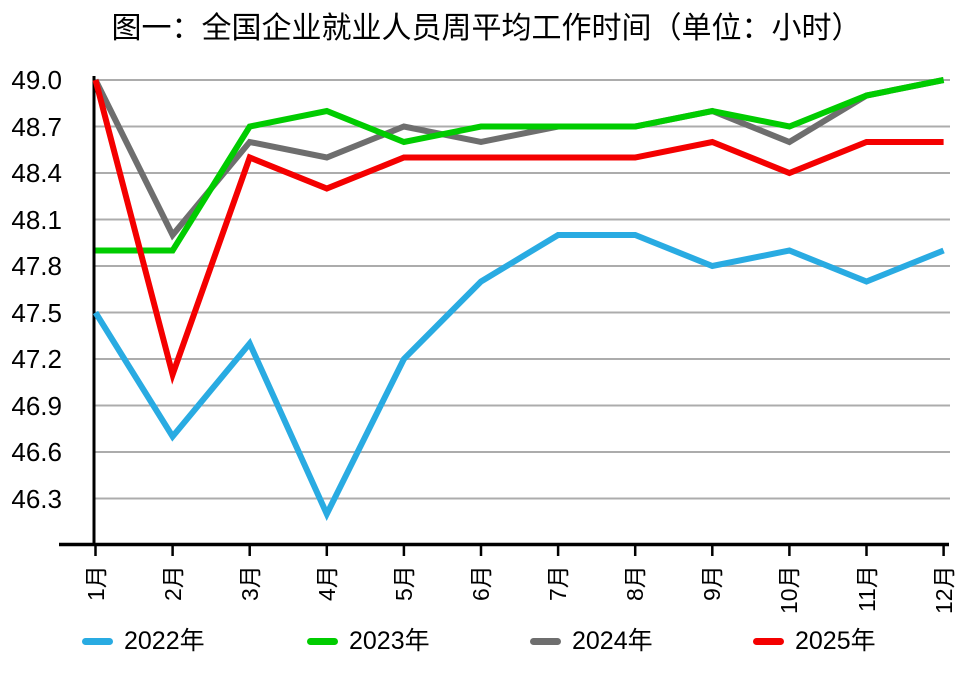  What do you see at coordinates (249, 583) in the screenshot?
I see `x-axis-label: 3月` at bounding box center [249, 583].